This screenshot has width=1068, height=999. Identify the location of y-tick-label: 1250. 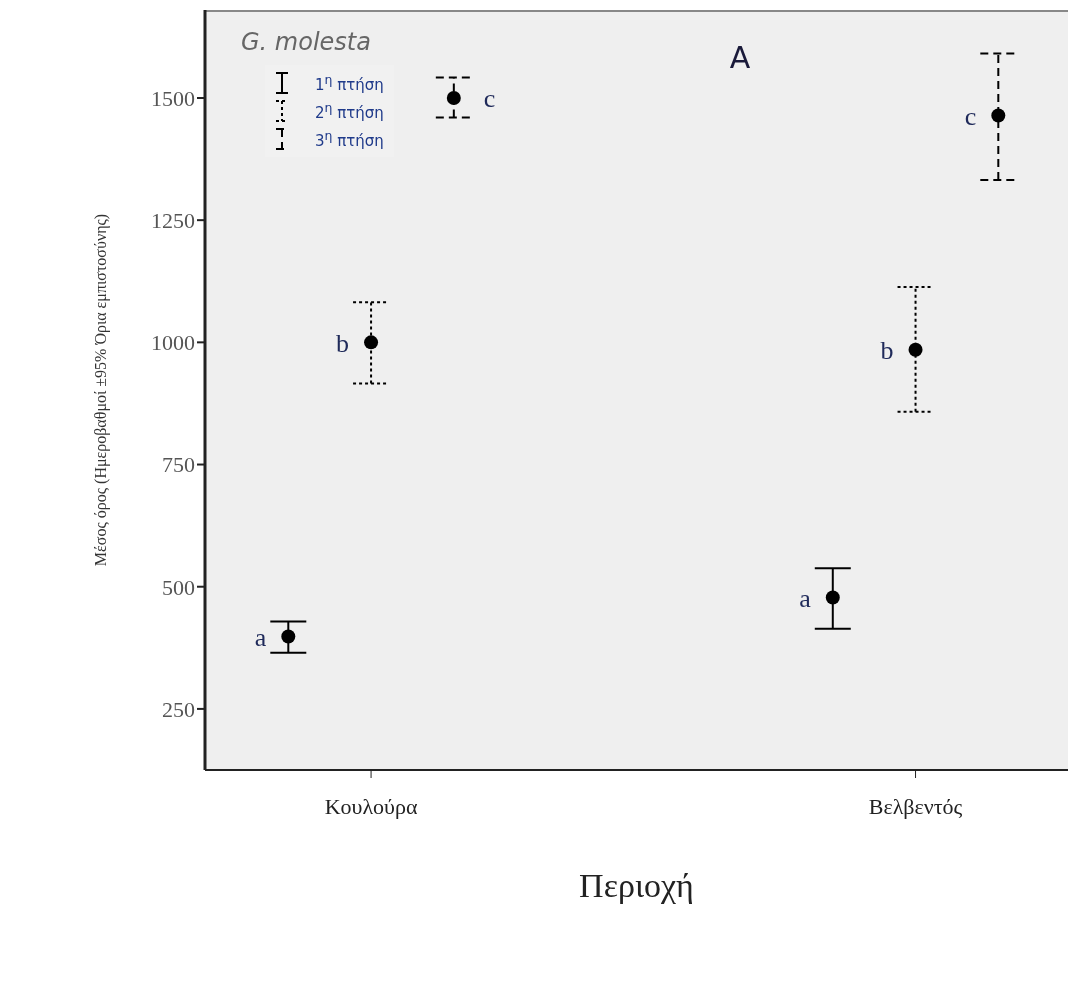
(173, 220).